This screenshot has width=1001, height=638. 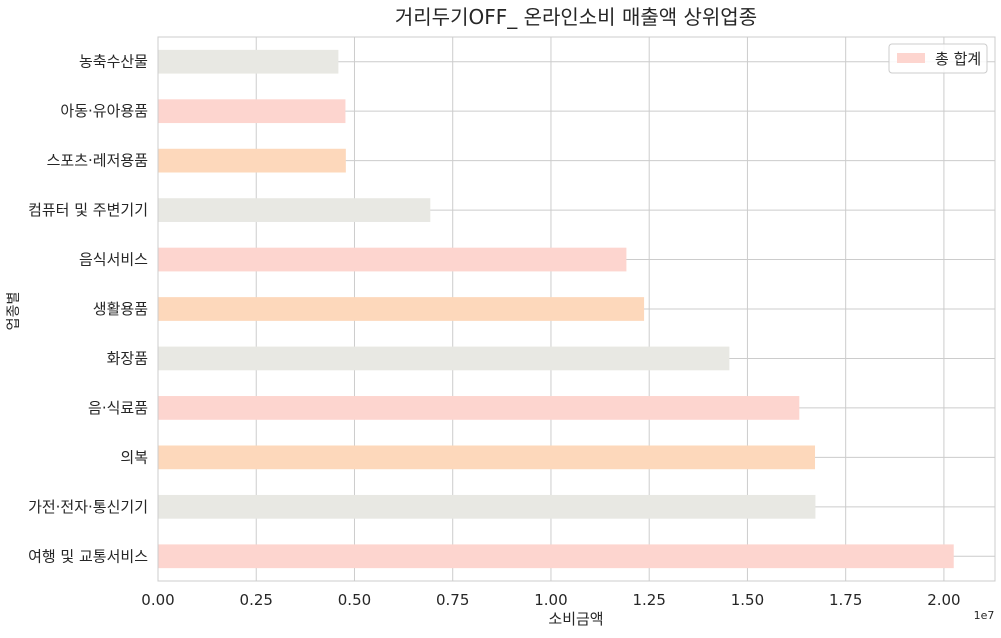 I want to click on chart-title: 거리두기OFF_ 온라인소비 매출액 상위업종, so click(x=576, y=17).